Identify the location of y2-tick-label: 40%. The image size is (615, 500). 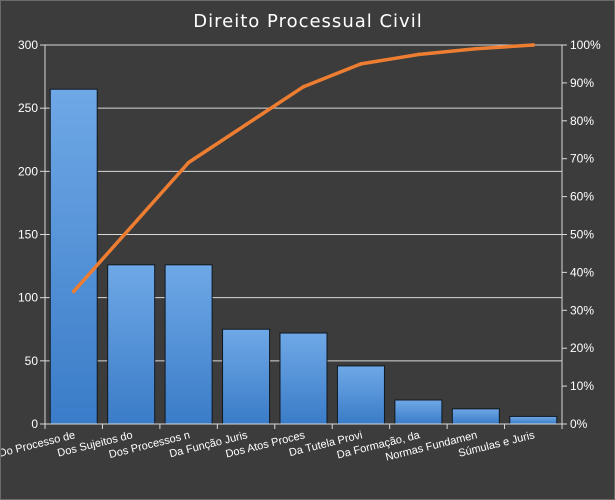
(582, 272).